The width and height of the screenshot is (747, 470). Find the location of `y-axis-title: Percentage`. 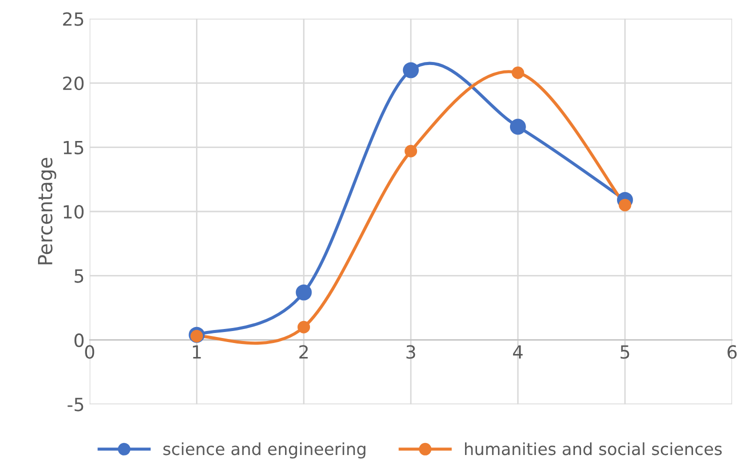

y-axis-title: Percentage is located at coordinates (47, 211).